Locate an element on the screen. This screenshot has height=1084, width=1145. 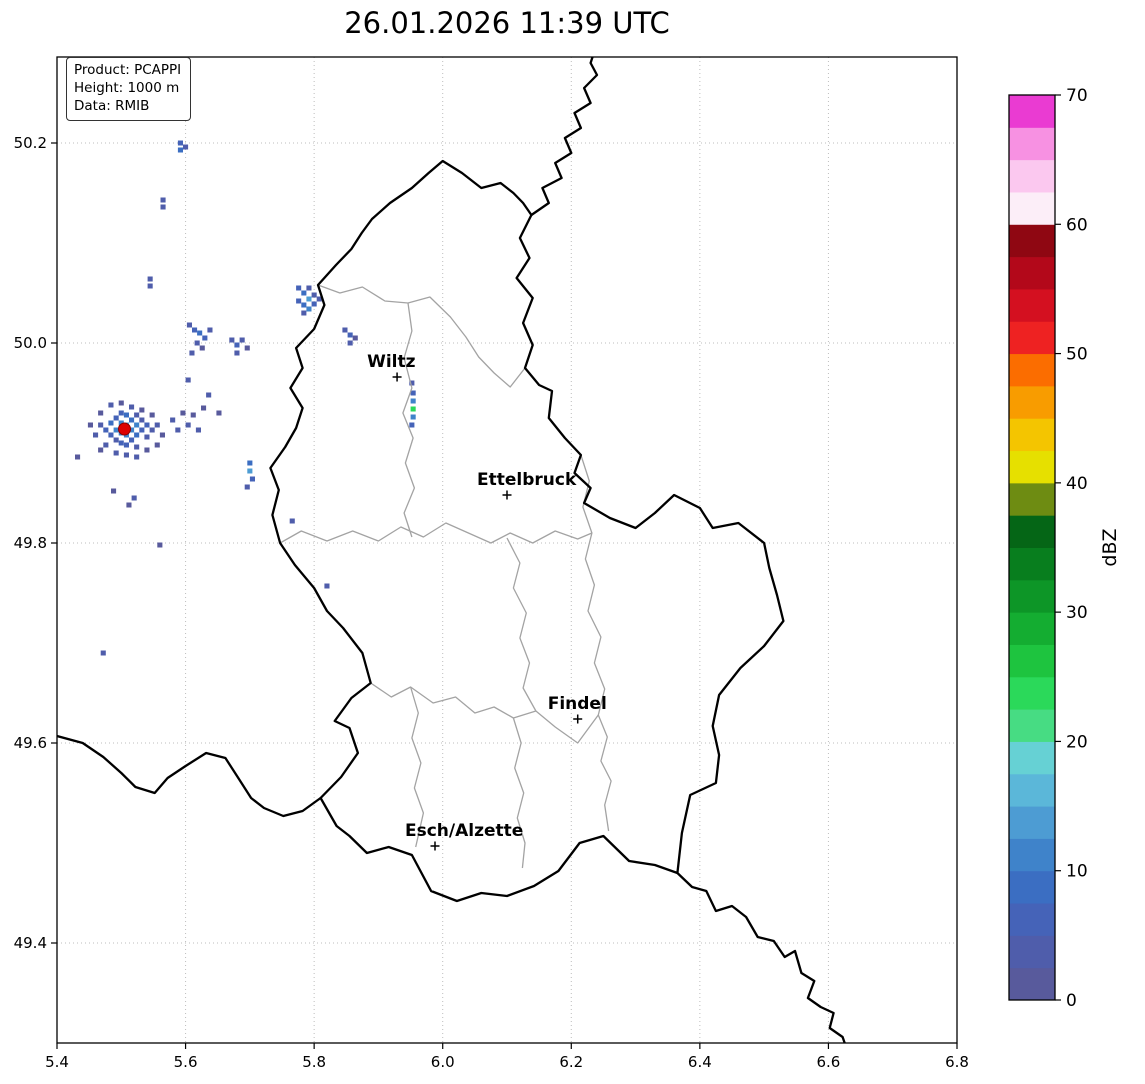
colorbar: 0 10 20 30 40 50 60 70 dBZ is located at coordinates (1064, 548).